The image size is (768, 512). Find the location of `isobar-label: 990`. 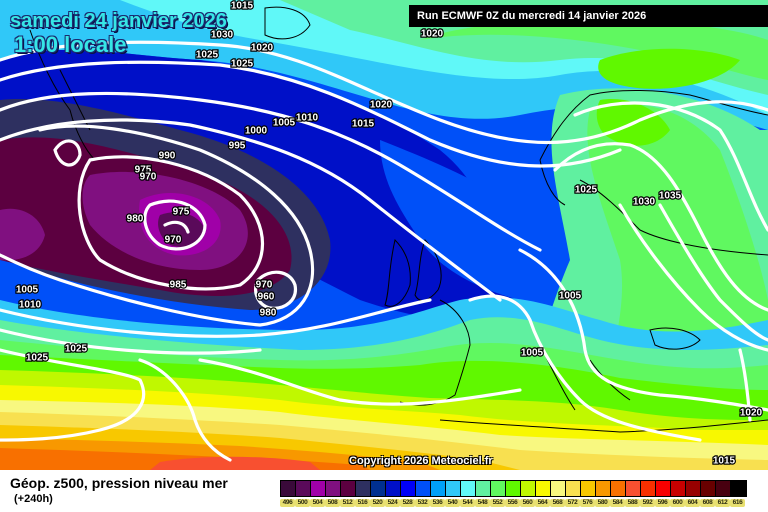

isobar-label: 990 is located at coordinates (167, 156).